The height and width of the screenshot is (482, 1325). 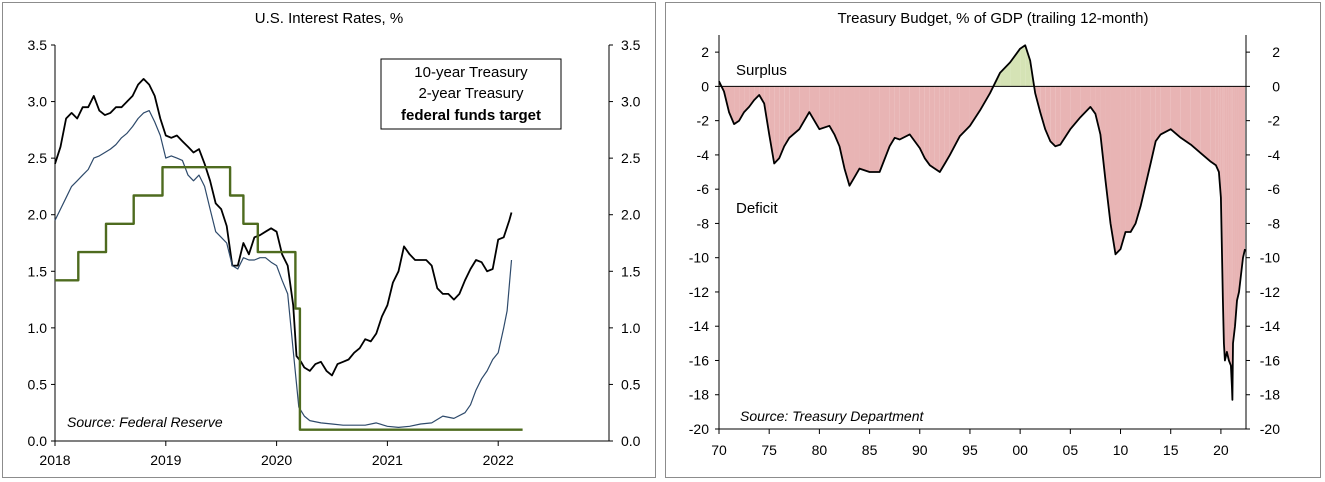 What do you see at coordinates (471, 72) in the screenshot?
I see `legend-entry-10-year: 10-year Treasury` at bounding box center [471, 72].